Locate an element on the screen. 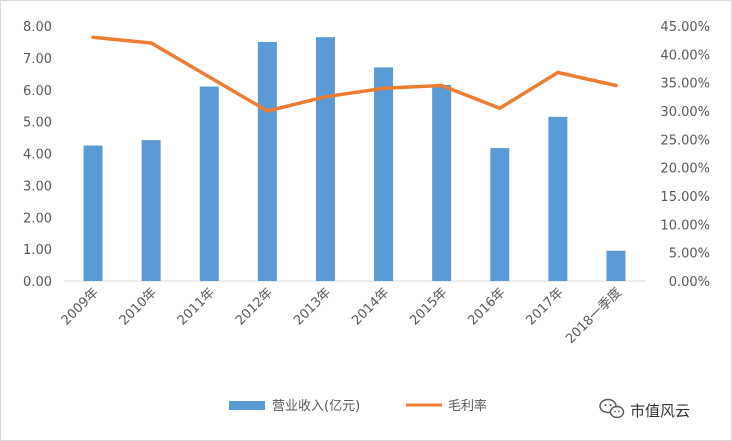 The image size is (732, 441). right-tick-label: 40.00% is located at coordinates (685, 55).